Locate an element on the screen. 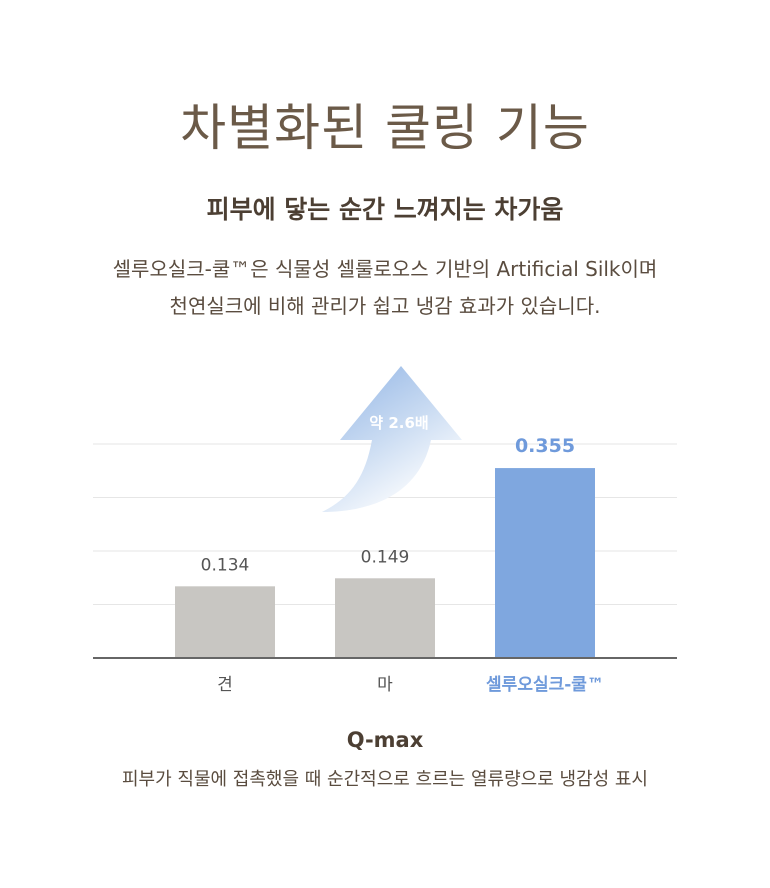 The width and height of the screenshot is (770, 888). description-line-2: 천연실크에 비해 관리가 쉽고 냉감 효과가 있습니다. is located at coordinates (385, 306).